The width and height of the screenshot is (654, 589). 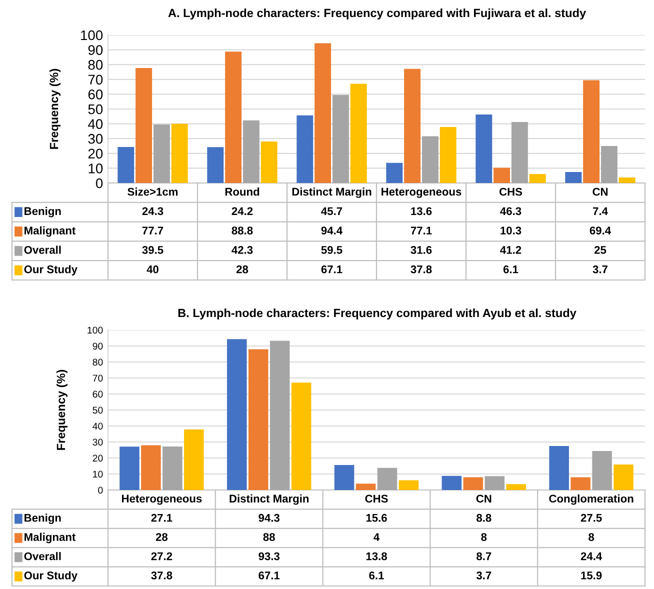 I want to click on data-label: 15.6, so click(x=376, y=518).